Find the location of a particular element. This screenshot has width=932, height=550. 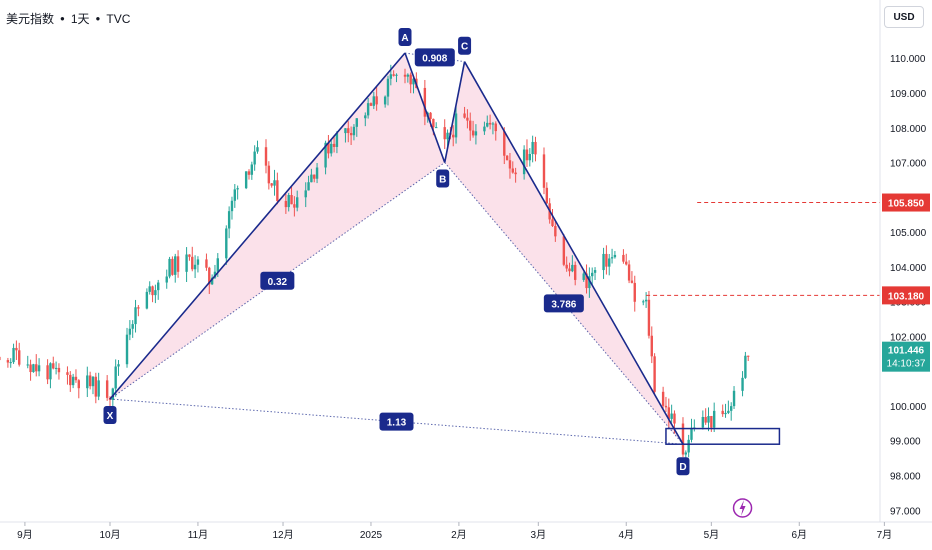

time-tick-label: 6月 is located at coordinates (799, 535).